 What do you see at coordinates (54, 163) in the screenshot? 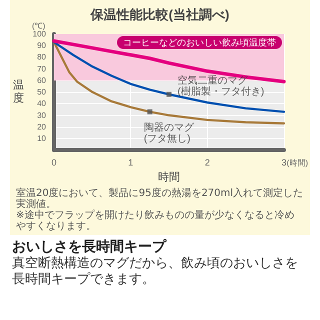
I see `x-tick-label: 0` at bounding box center [54, 163].